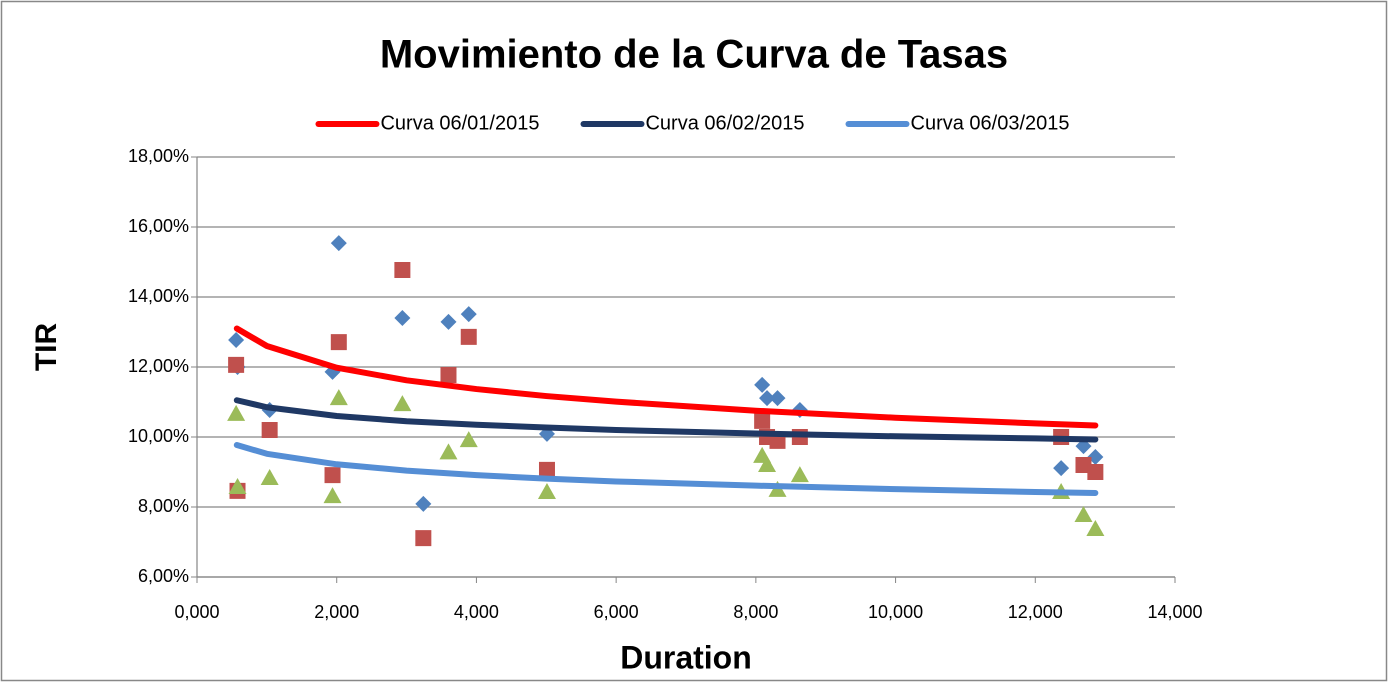 The height and width of the screenshot is (682, 1388). Describe the element at coordinates (158, 366) in the screenshot. I see `y-tick-label: 12,00%` at that location.